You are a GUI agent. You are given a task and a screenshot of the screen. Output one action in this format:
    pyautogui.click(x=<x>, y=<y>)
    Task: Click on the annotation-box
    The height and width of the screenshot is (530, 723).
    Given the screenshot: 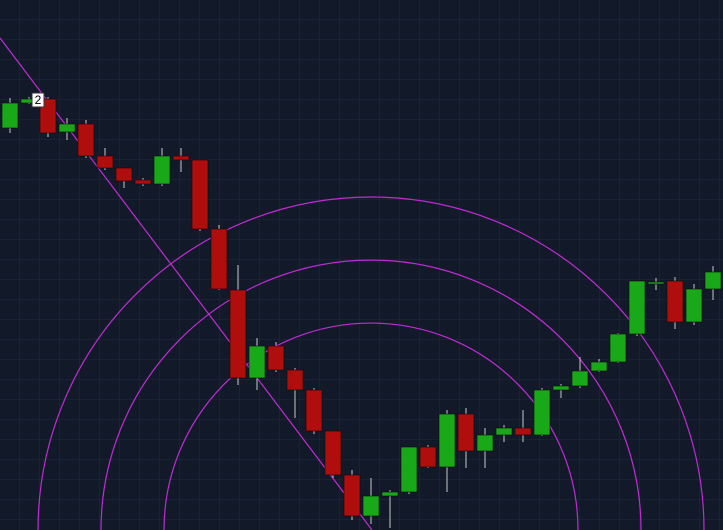 What is the action you would take?
    pyautogui.click(x=38, y=100)
    